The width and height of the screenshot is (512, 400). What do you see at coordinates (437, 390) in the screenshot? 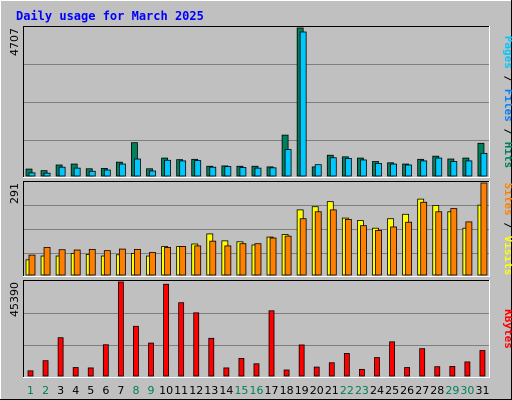
I see `x-tick-label: 28` at bounding box center [437, 390].